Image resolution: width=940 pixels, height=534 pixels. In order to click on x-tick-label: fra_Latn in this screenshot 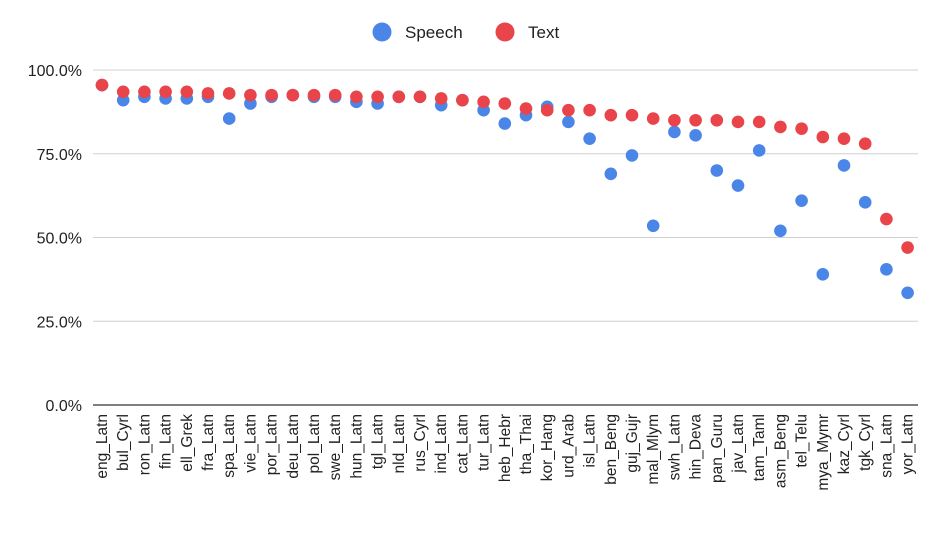, I will do `click(208, 442)`.